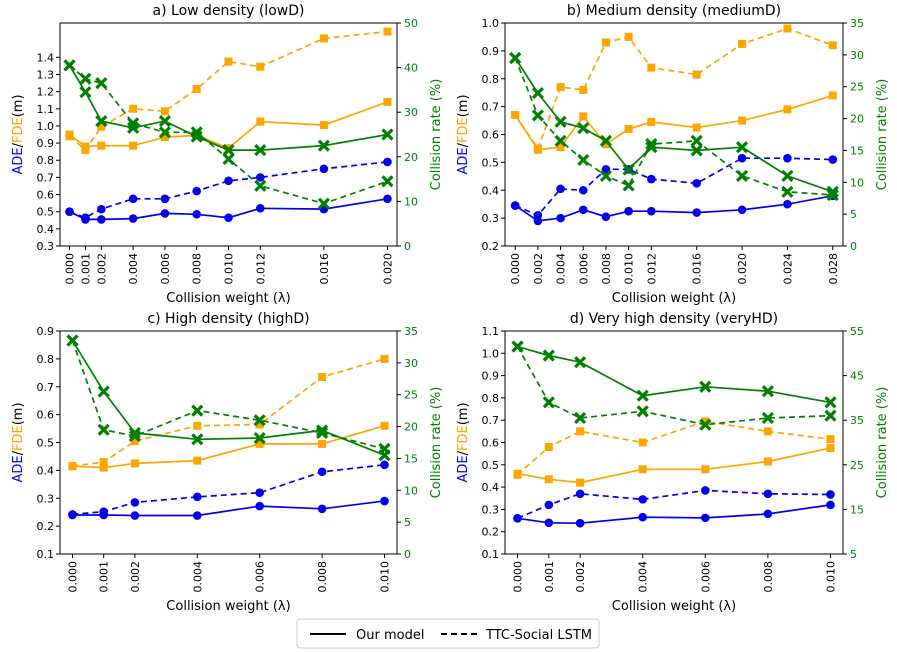 The width and height of the screenshot is (897, 652). I want to click on d-y2-tick-label-1: 15, so click(857, 509).